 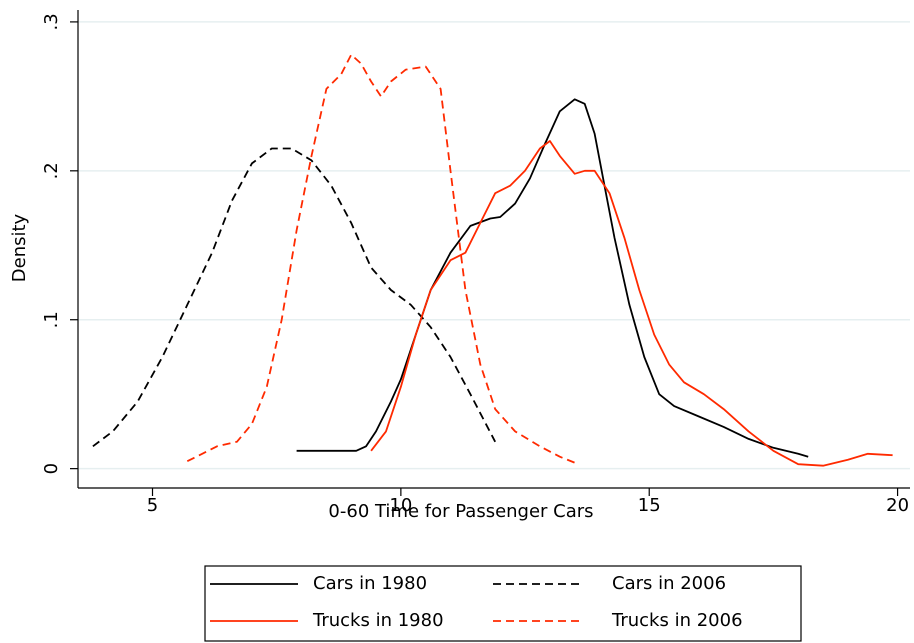 I want to click on y-tick-label: .1, so click(x=51, y=319).